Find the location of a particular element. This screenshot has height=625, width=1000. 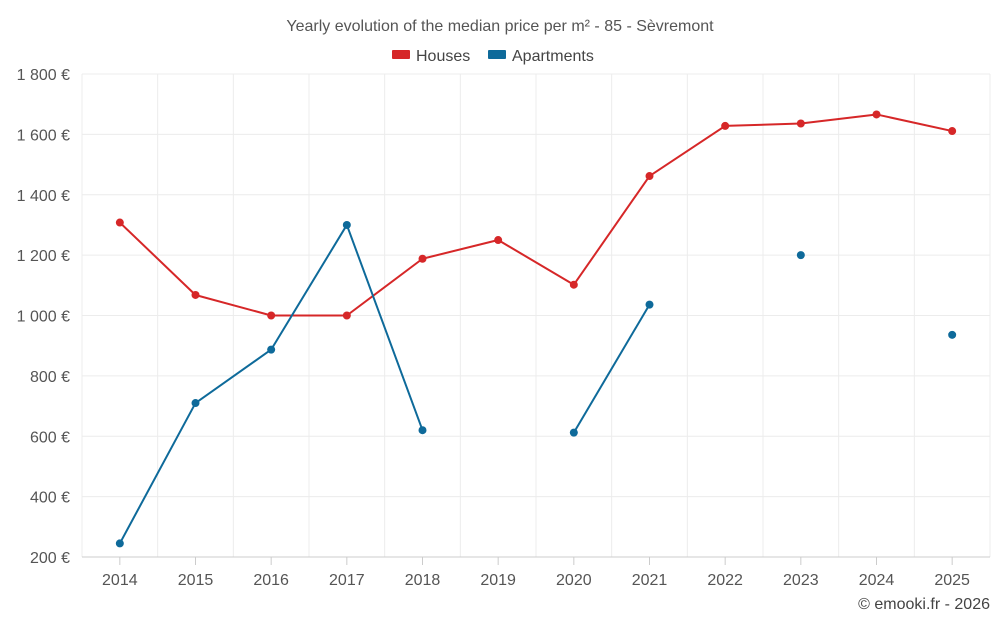

legend-label-apartments: Apartments is located at coordinates (553, 56).